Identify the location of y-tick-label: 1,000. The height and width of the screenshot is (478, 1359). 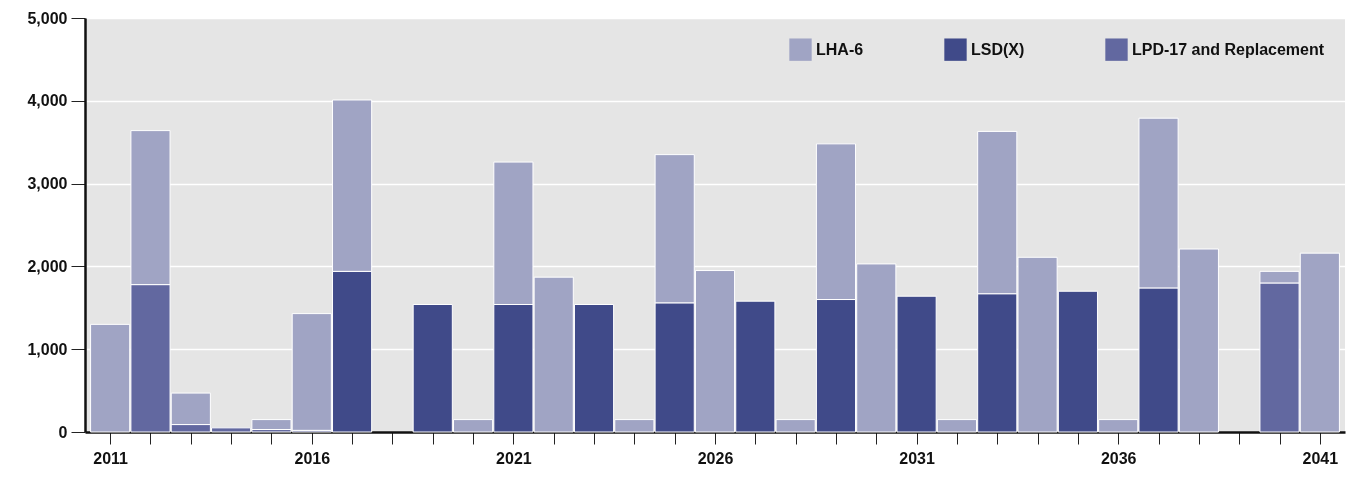
(47, 349).